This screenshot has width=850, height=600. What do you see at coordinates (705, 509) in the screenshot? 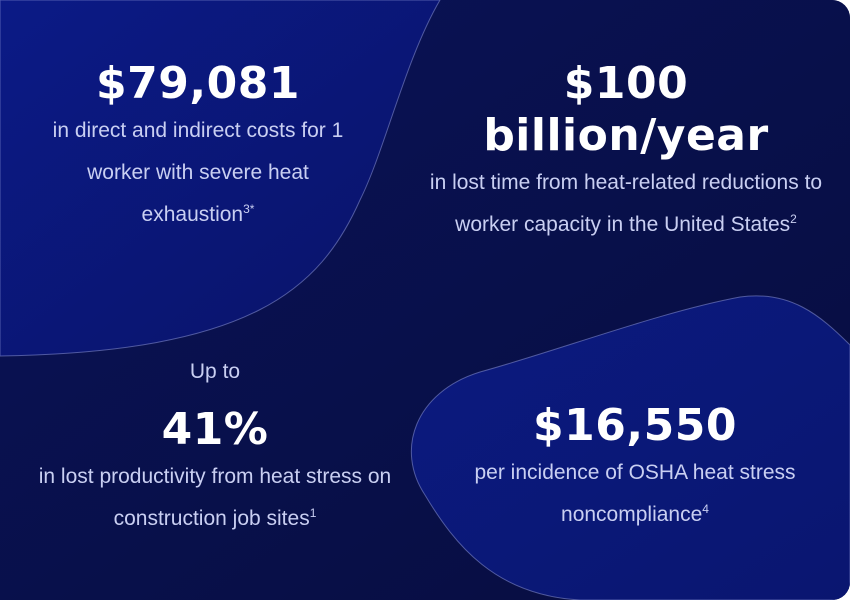
I see `footnote-marker: 4` at bounding box center [705, 509].